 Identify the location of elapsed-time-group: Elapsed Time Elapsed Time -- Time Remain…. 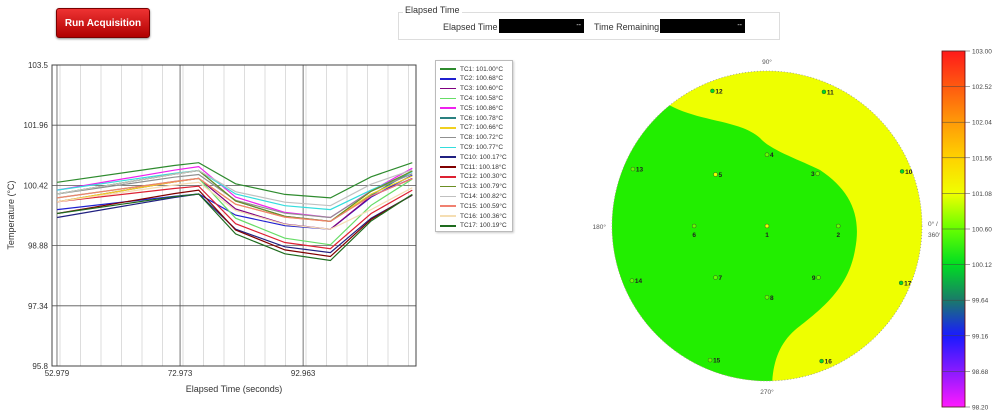
(589, 22).